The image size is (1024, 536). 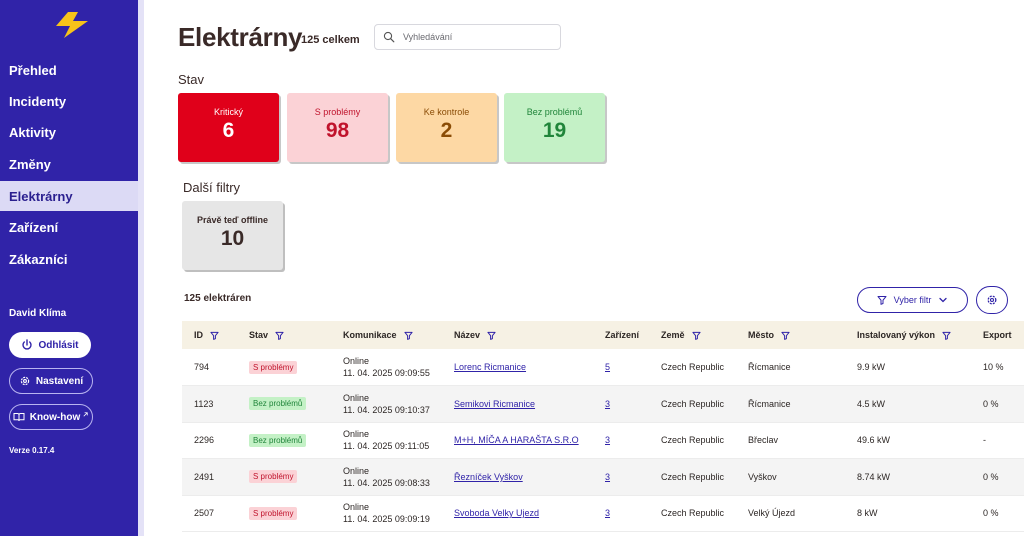 What do you see at coordinates (69, 227) in the screenshot?
I see `sidebar-item-zarizeni: Zařízení` at bounding box center [69, 227].